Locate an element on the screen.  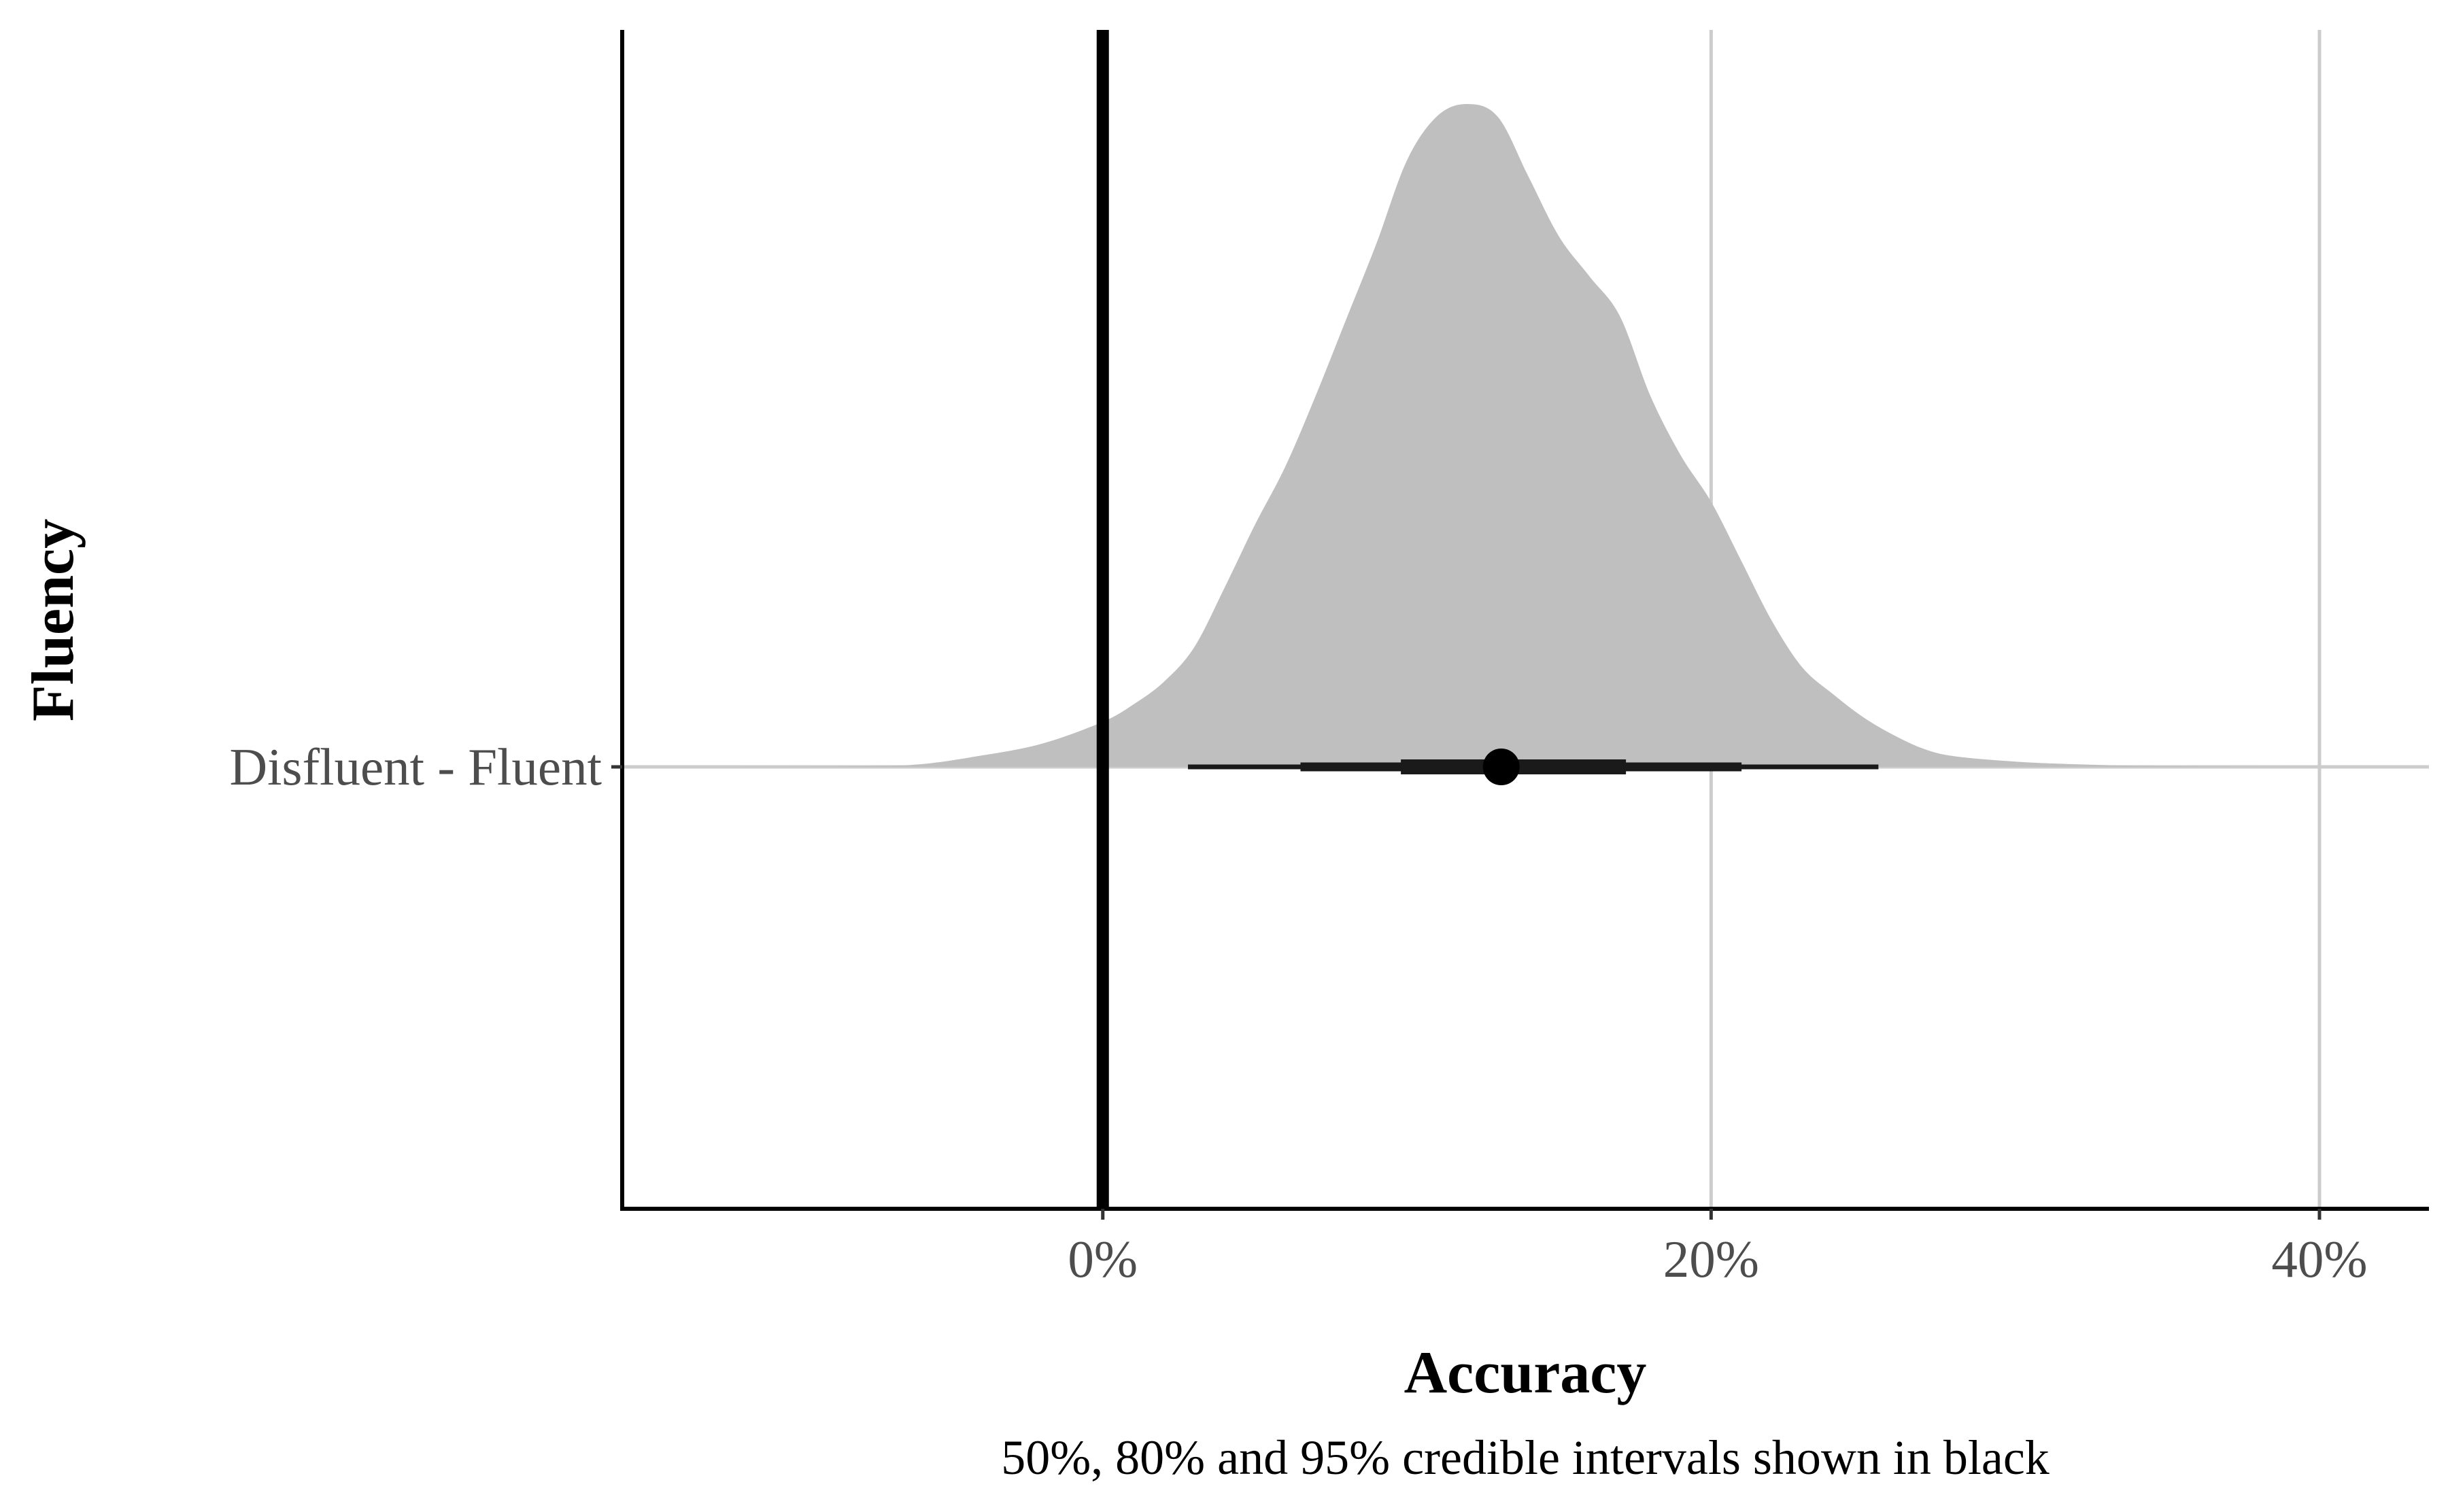
y-axis-ticks: Disfluent - Fluent is located at coordinates (426, 767).